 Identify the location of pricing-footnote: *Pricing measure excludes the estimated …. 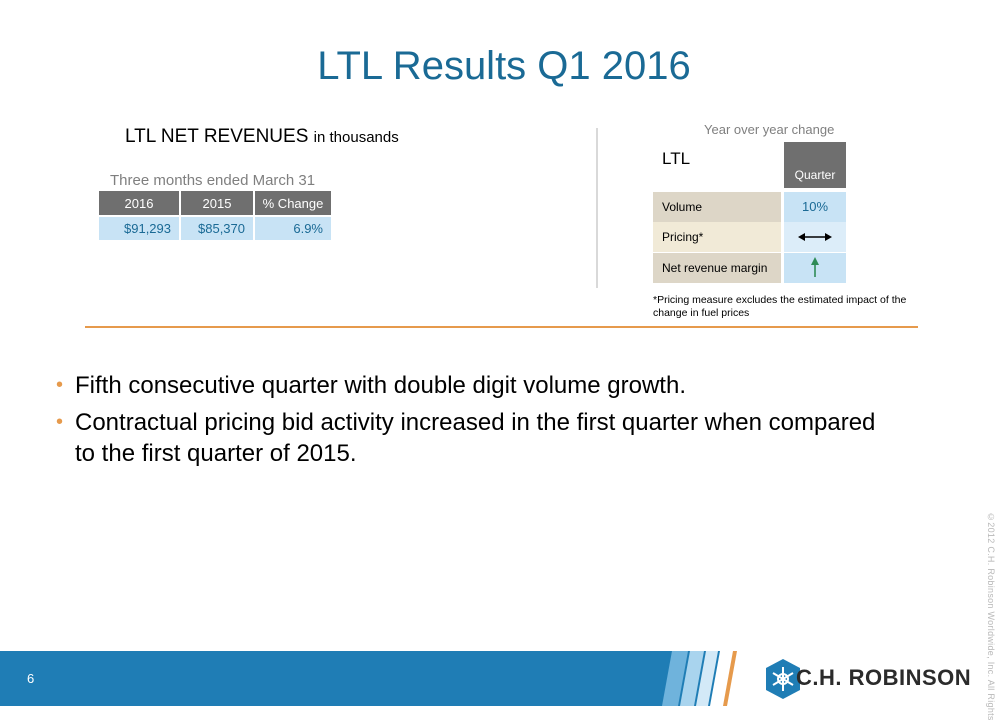
(780, 306).